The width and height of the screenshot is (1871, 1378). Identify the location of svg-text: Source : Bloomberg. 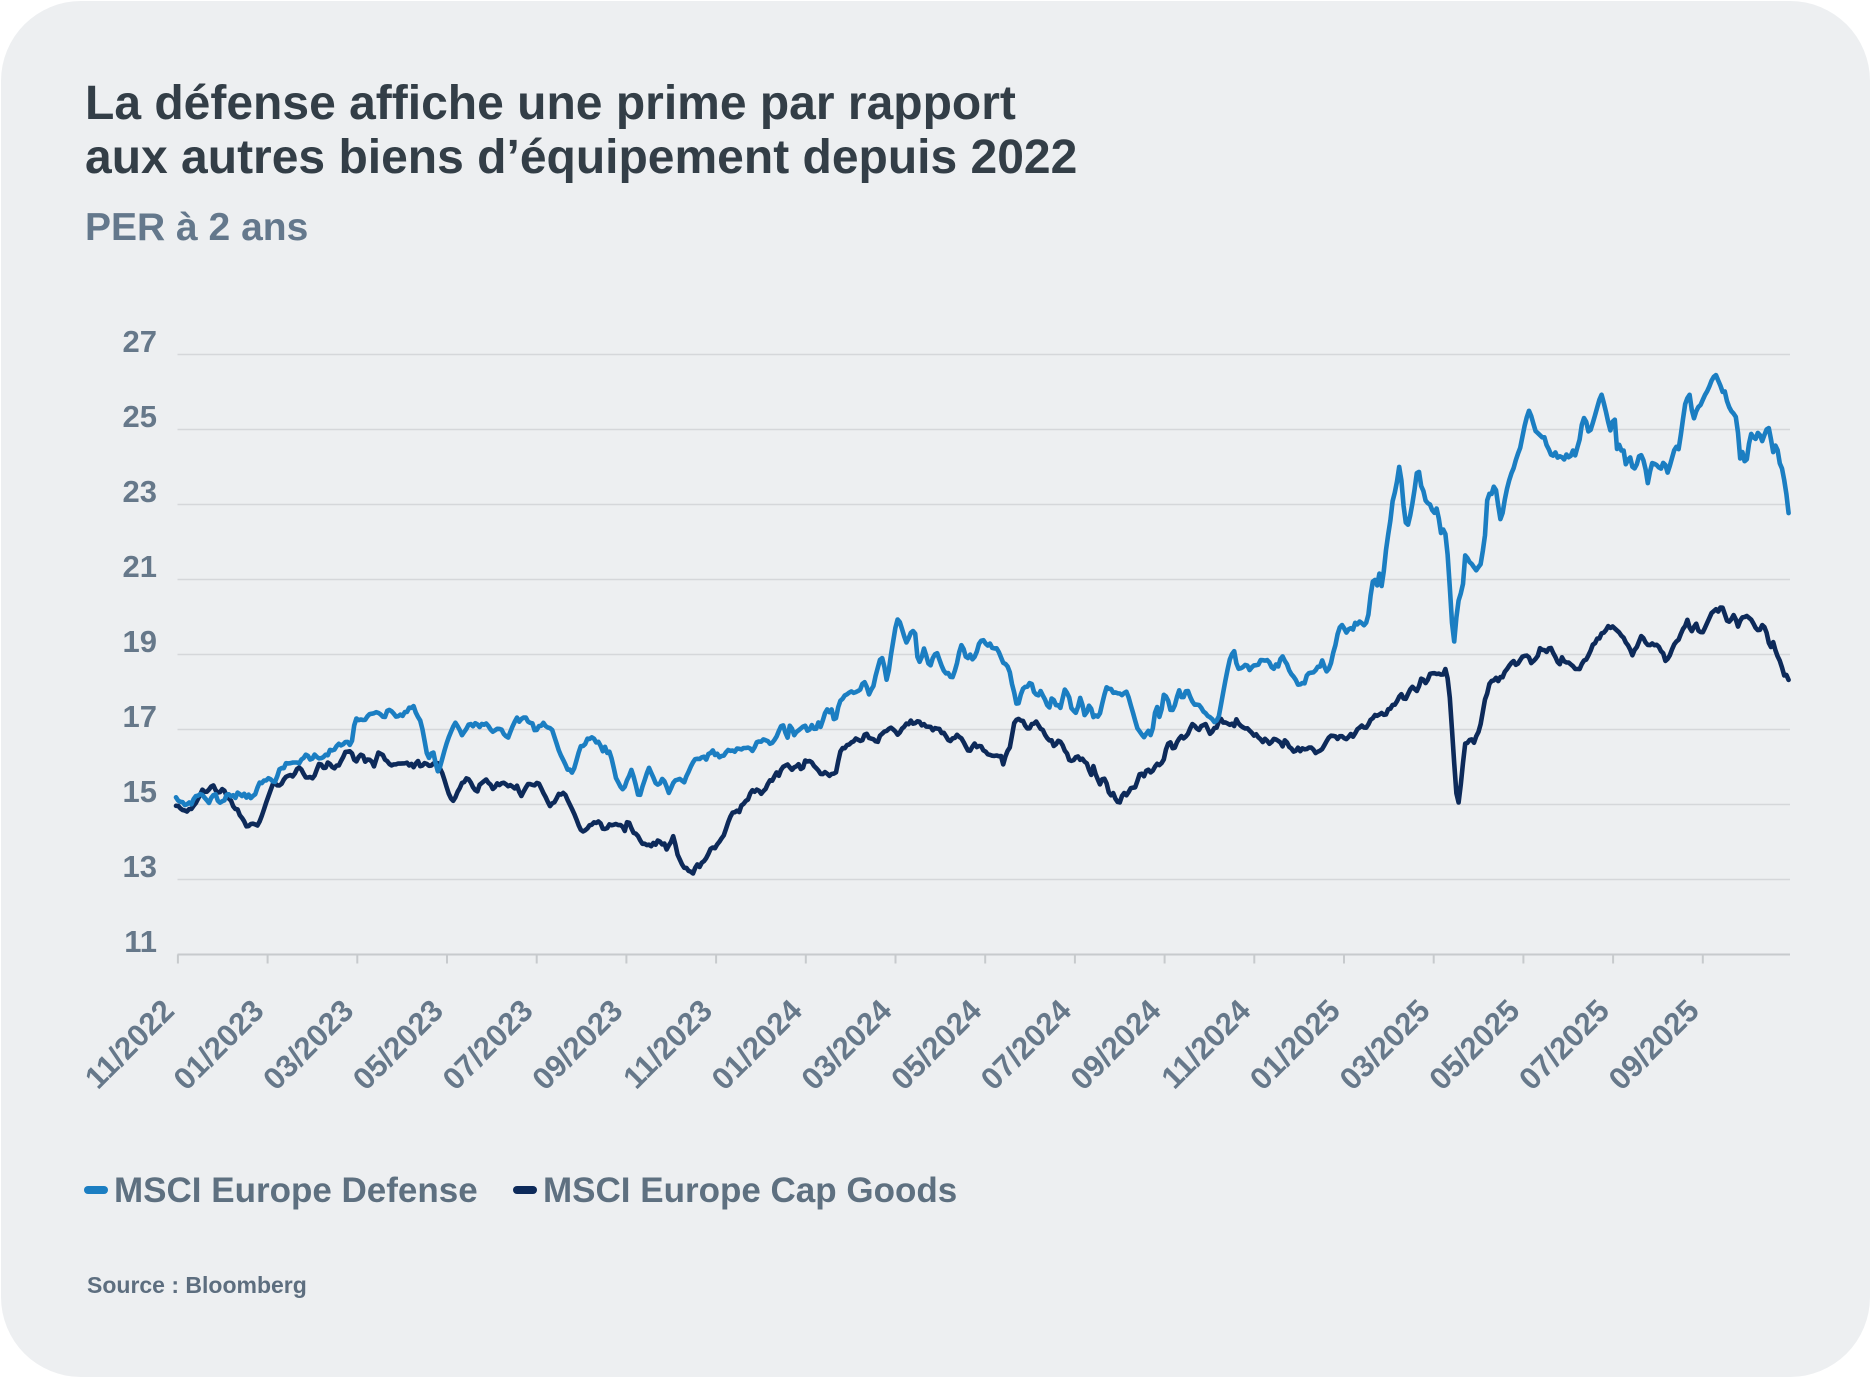
(197, 1285).